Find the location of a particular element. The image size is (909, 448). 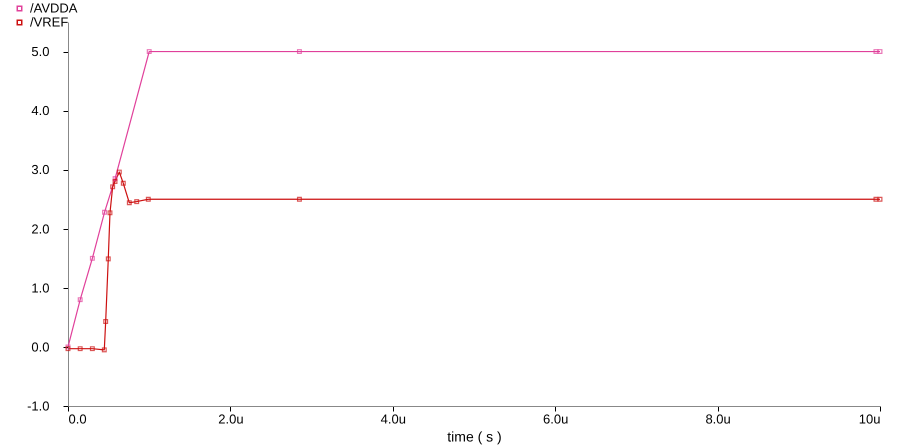

y-tick-label: 2.0 is located at coordinates (40, 228).